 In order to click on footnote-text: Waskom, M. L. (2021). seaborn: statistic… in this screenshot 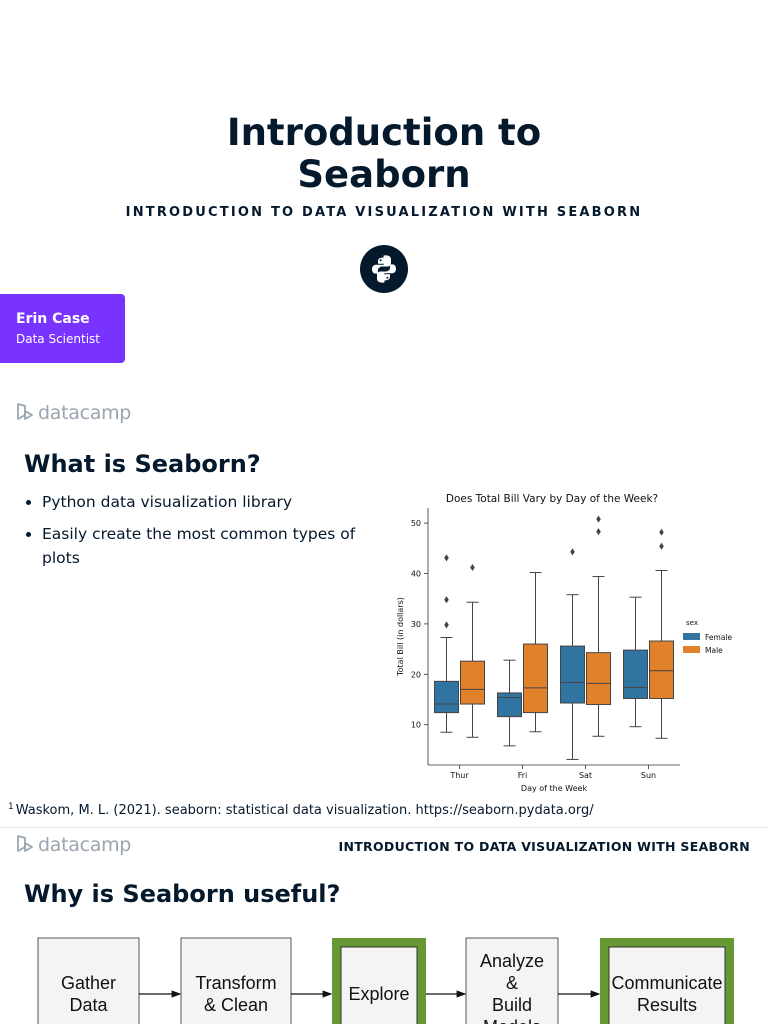, I will do `click(304, 810)`.